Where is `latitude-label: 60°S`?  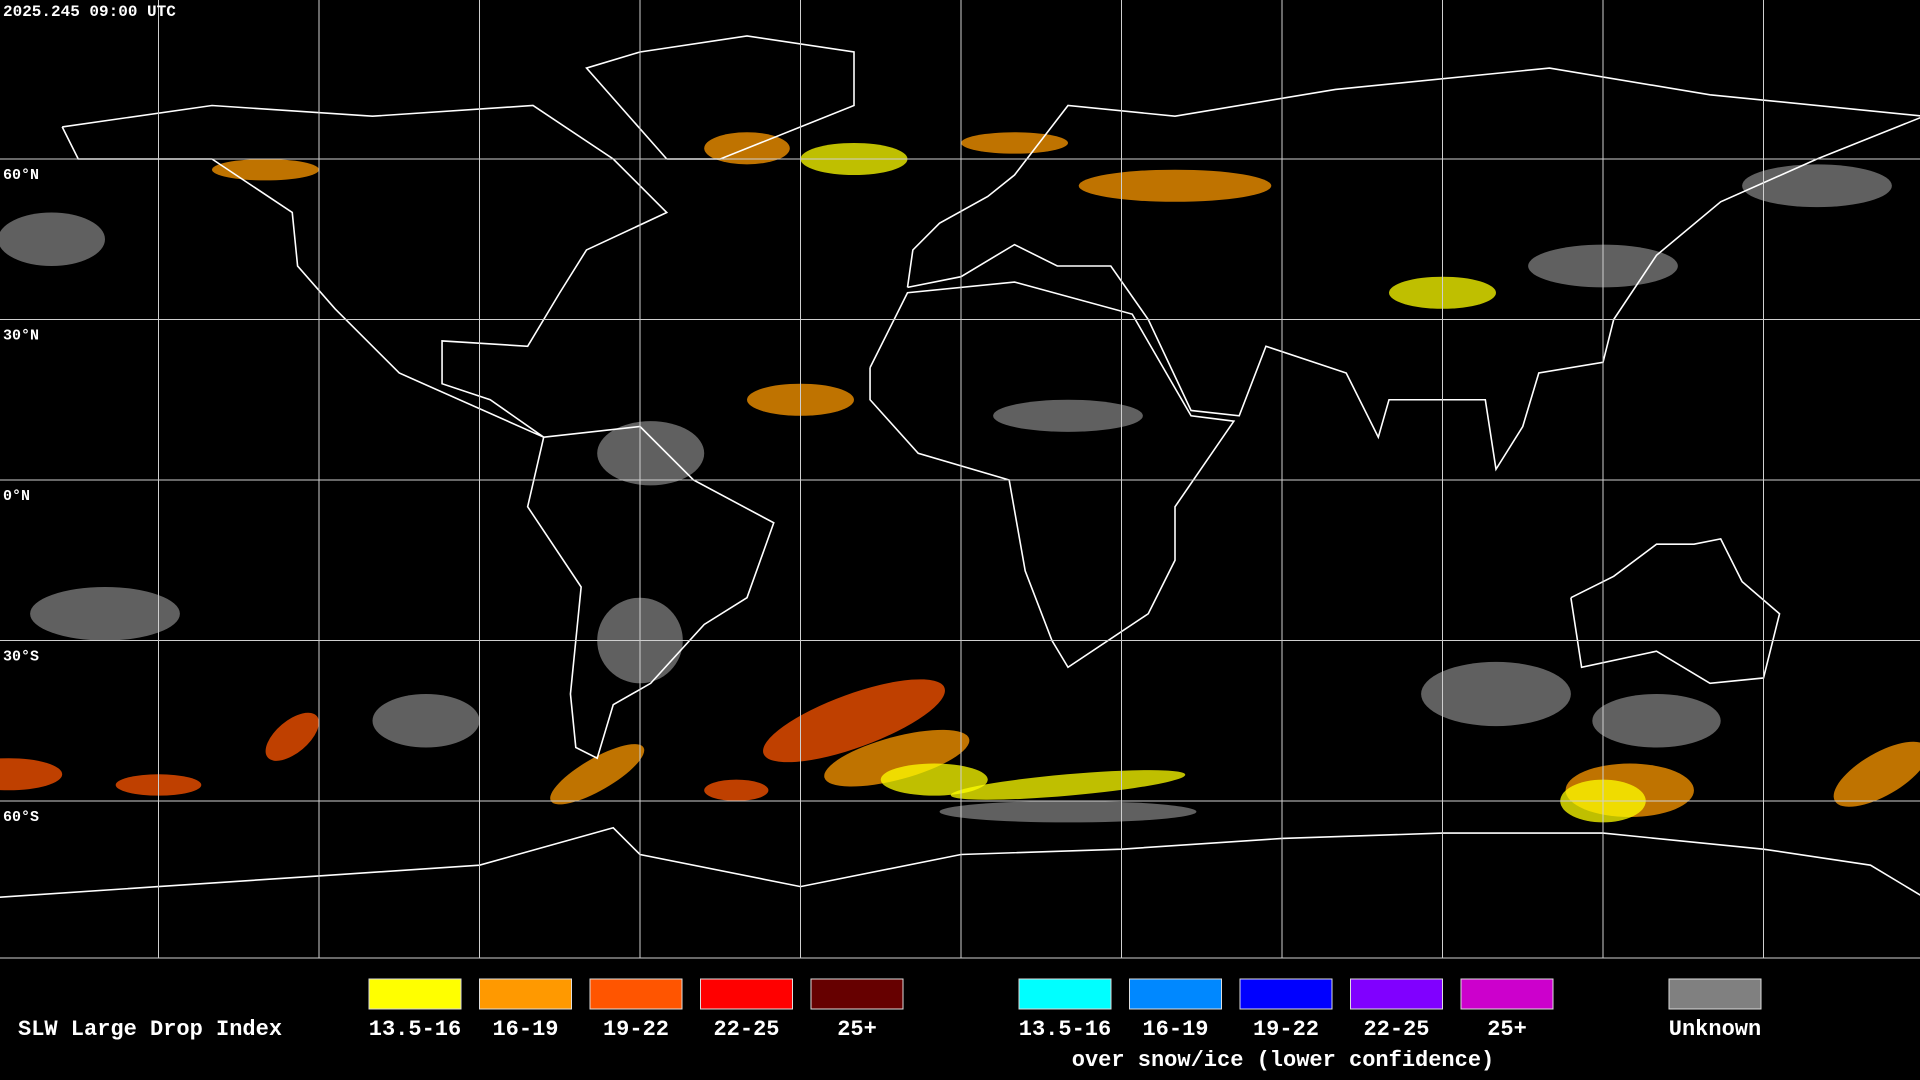 latitude-label: 60°S is located at coordinates (21, 817).